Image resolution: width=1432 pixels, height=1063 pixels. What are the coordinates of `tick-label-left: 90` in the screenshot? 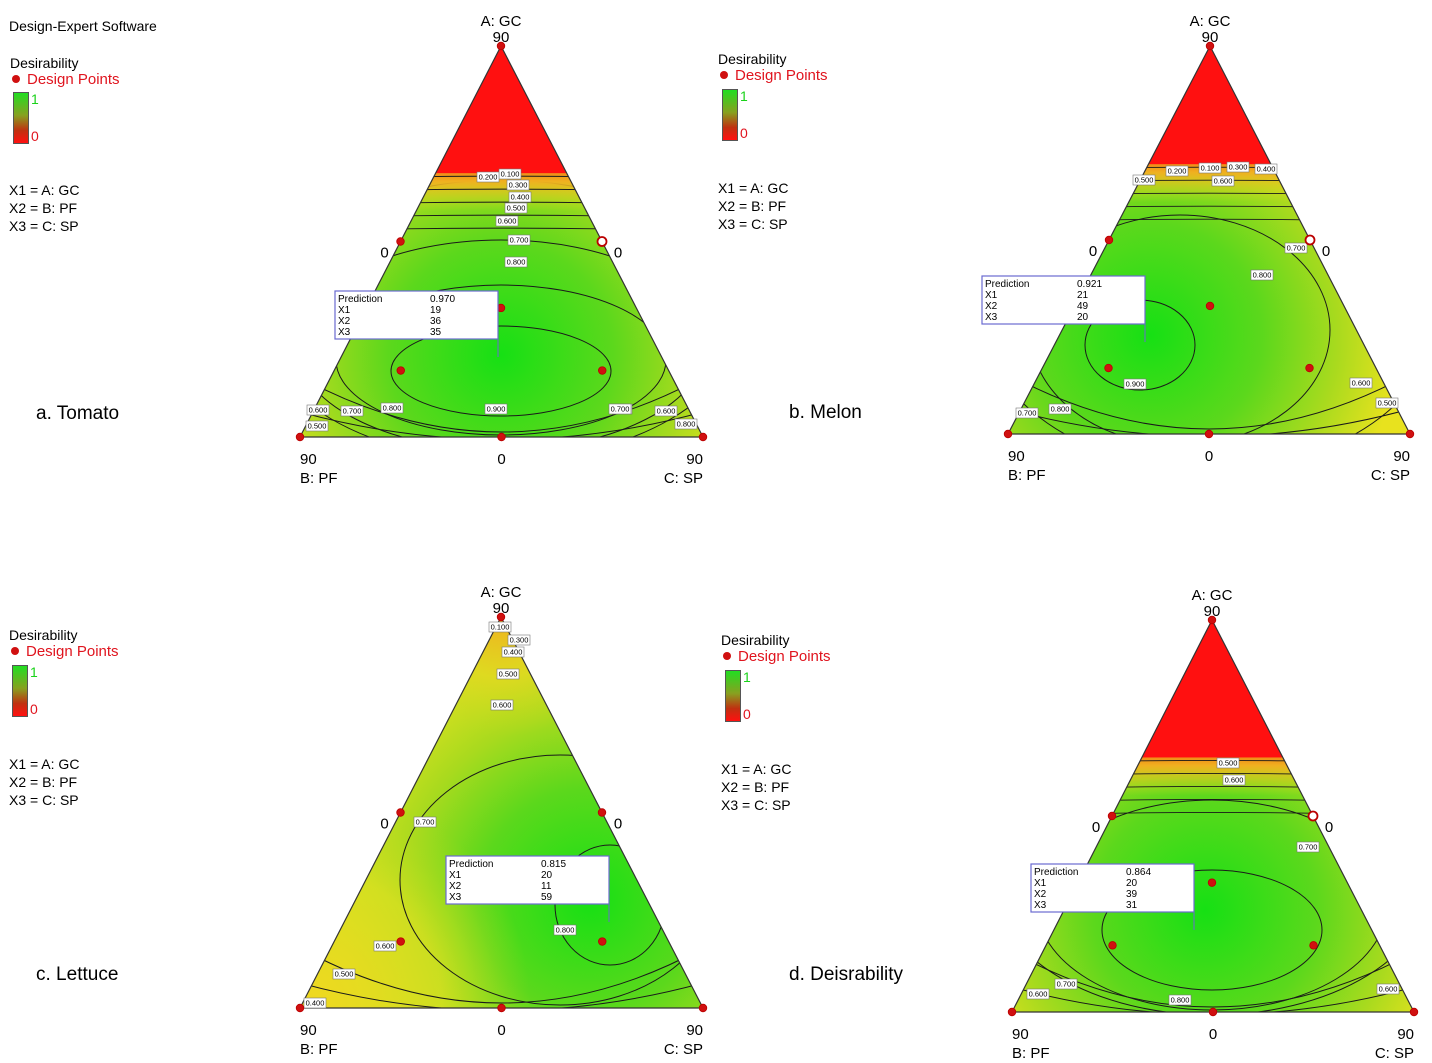 It's located at (1020, 1034).